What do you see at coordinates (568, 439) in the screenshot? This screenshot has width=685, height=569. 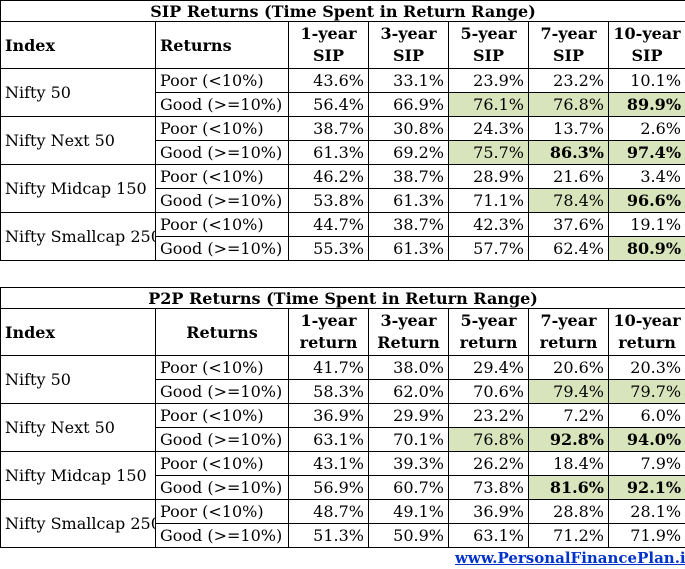 I see `value-cell-highlighted: 92.8%` at bounding box center [568, 439].